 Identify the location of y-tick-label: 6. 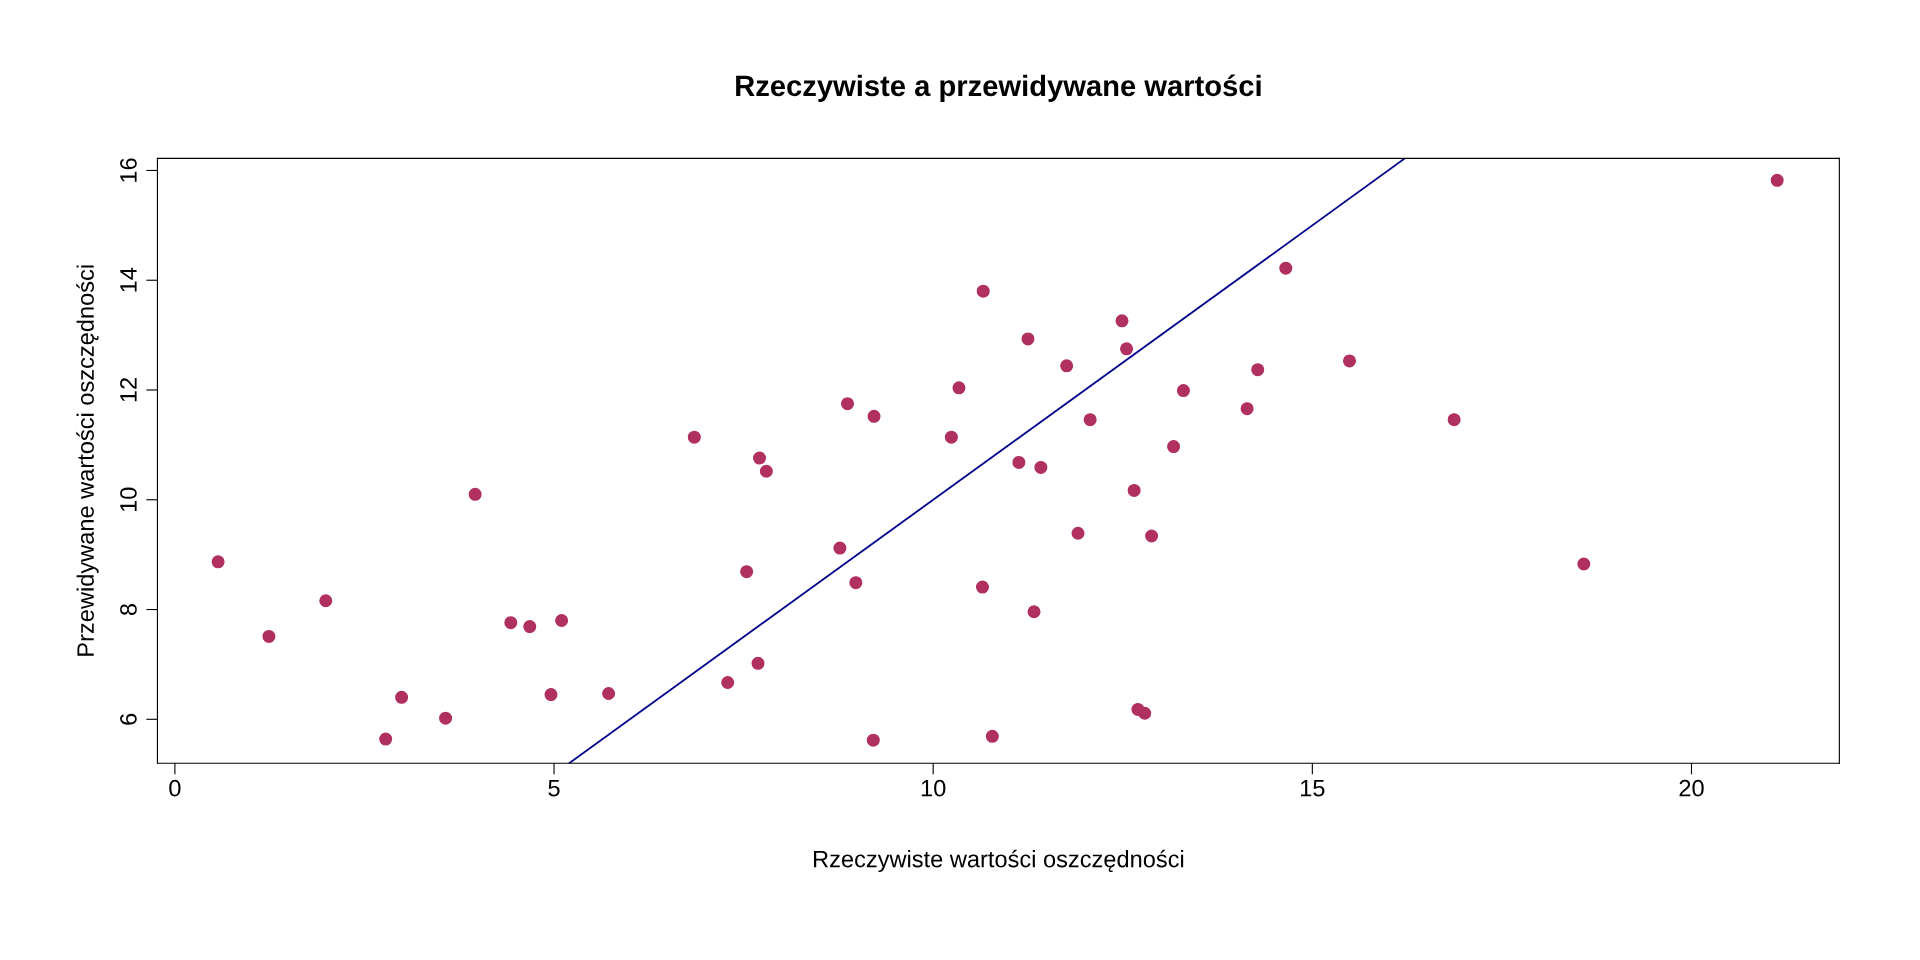
(128, 719).